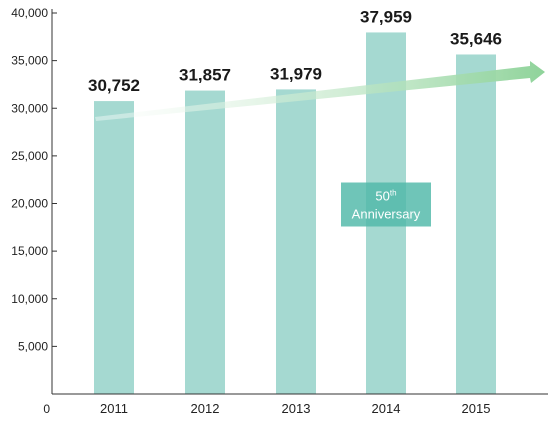 This screenshot has width=550, height=424. Describe the element at coordinates (476, 38) in the screenshot. I see `data-label-2015: 35,646` at that location.